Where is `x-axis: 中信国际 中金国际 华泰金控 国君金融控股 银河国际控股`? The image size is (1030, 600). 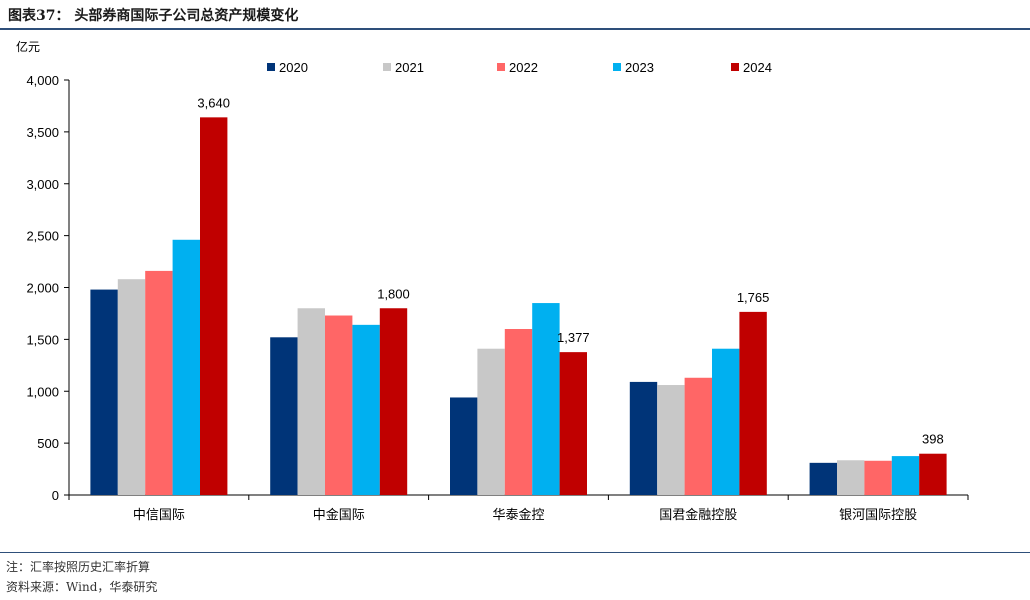
x-axis: 中信国际 中金国际 华泰金控 国君金融控股 银河国际控股 is located at coordinates (518, 508).